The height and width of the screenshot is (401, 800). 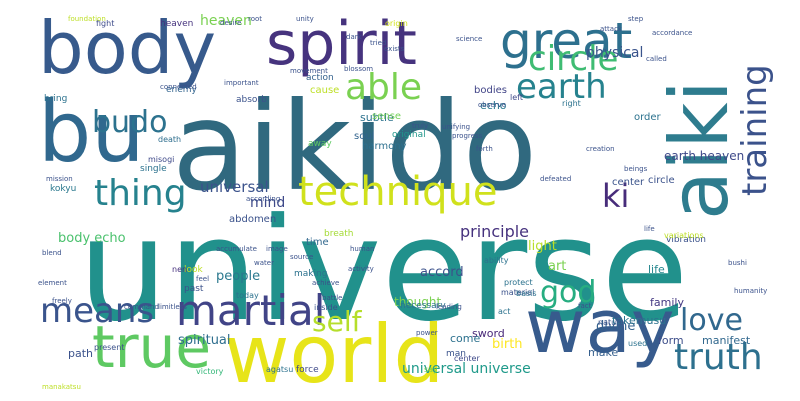 I want to click on word: blossom, so click(x=359, y=69).